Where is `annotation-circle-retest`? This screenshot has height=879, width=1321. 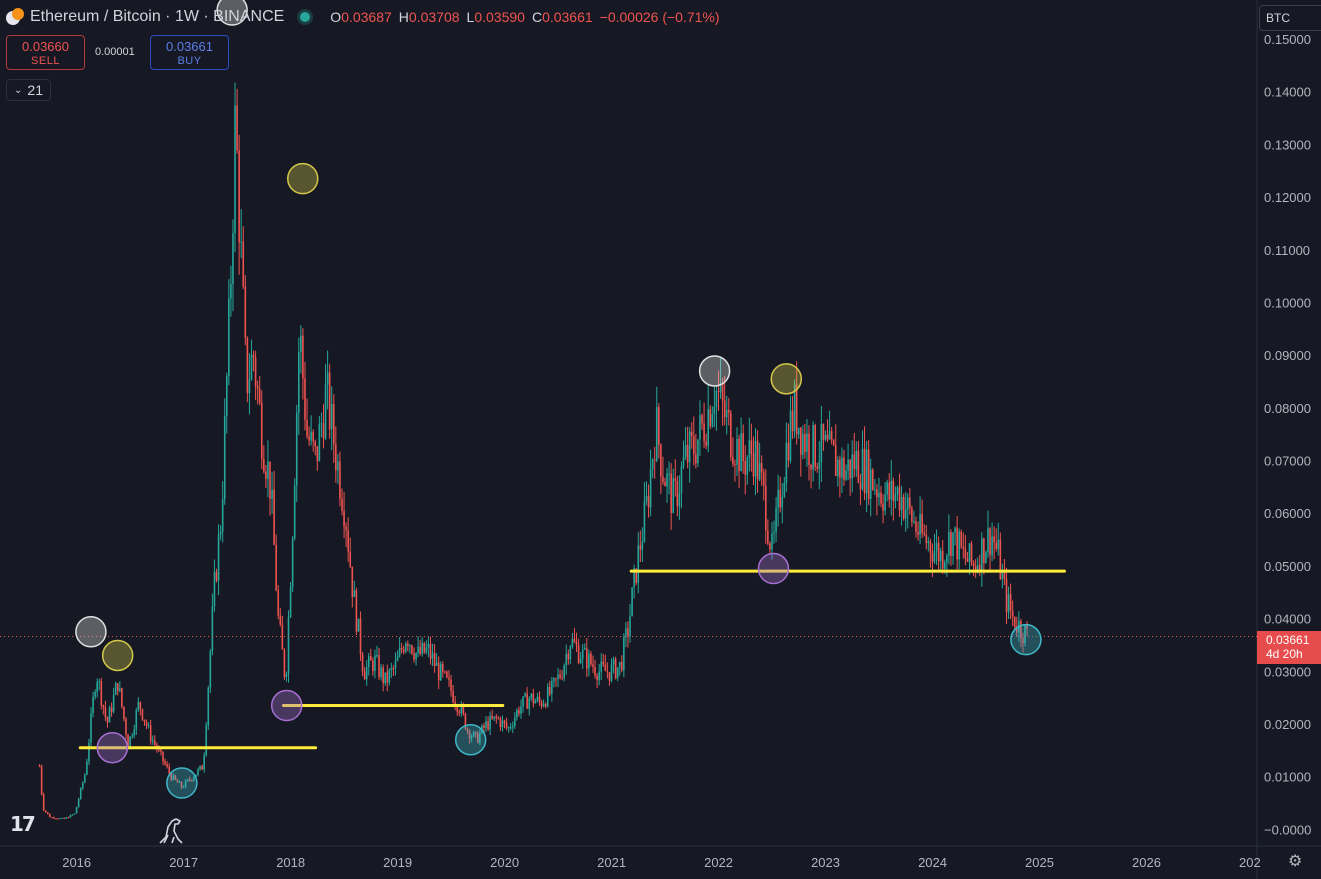 annotation-circle-retest is located at coordinates (773, 568).